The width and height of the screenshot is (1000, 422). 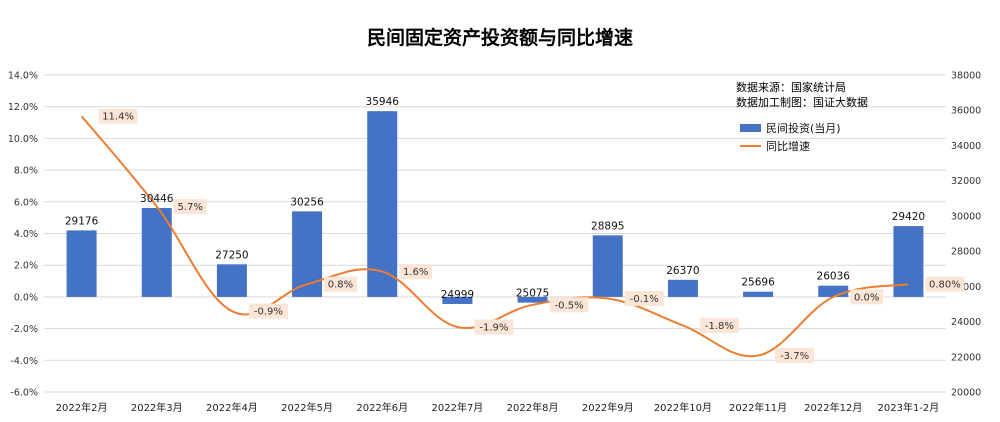 What do you see at coordinates (157, 407) in the screenshot?
I see `x-tick-label: 2022年3月` at bounding box center [157, 407].